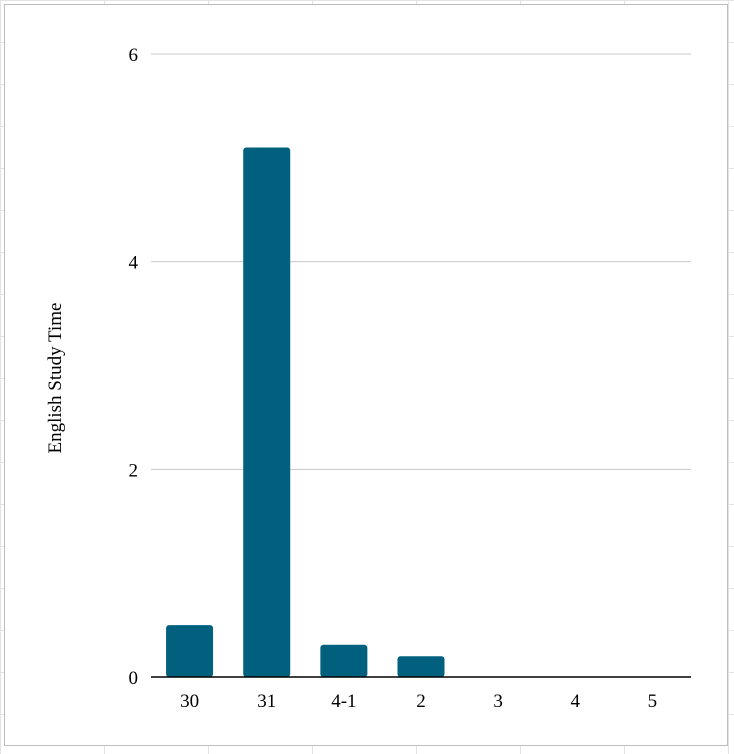 Image resolution: width=734 pixels, height=754 pixels. I want to click on x-tick-label: 5, so click(653, 701).